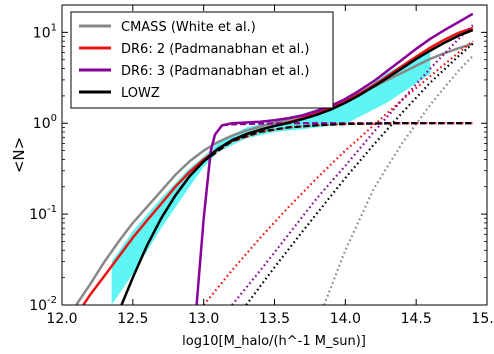 This screenshot has height=354, width=494. I want to click on y-tick-label: 10⁻², so click(43, 304).